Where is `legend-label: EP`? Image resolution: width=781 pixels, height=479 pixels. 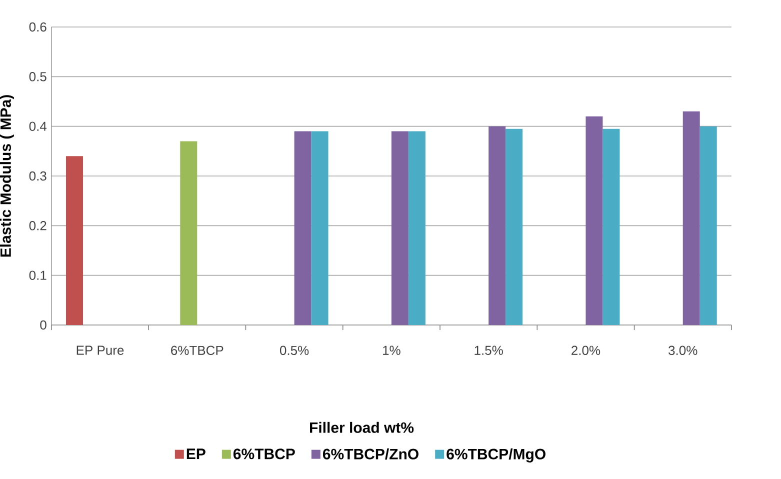 legend-label: EP is located at coordinates (196, 453).